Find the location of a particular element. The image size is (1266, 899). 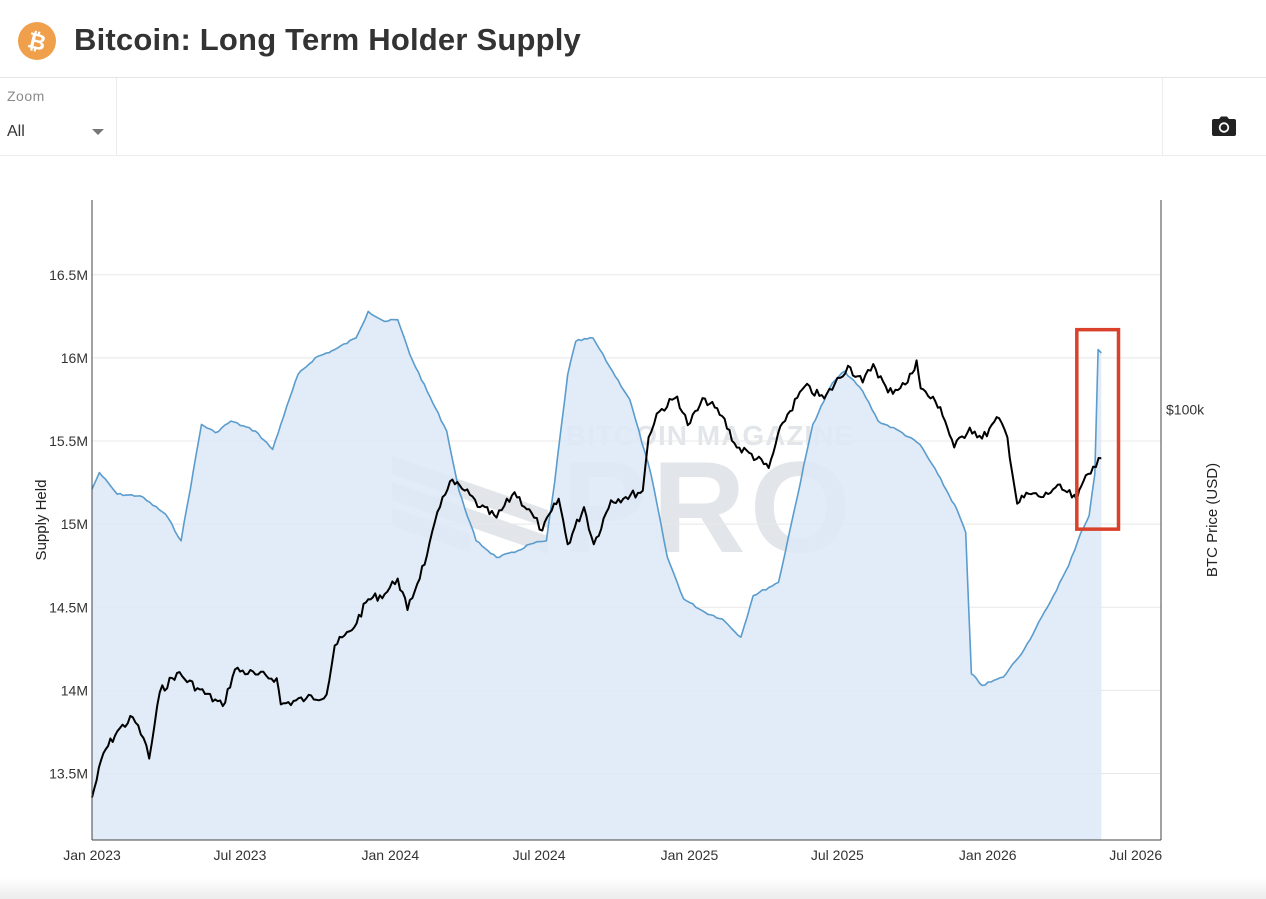

caret-down-icon is located at coordinates (98, 132).